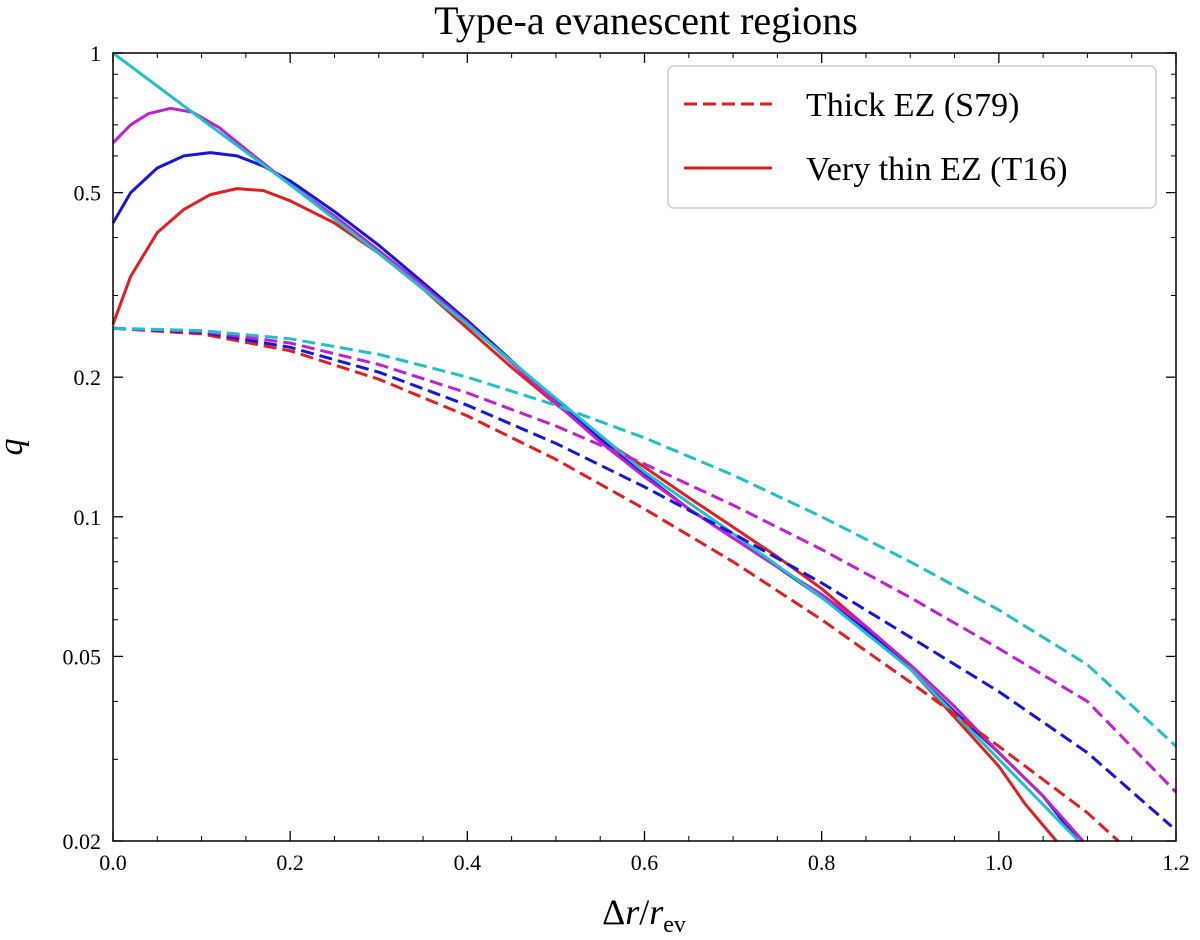 The height and width of the screenshot is (940, 1200). I want to click on y-tick-label: 0.1, so click(88, 517).